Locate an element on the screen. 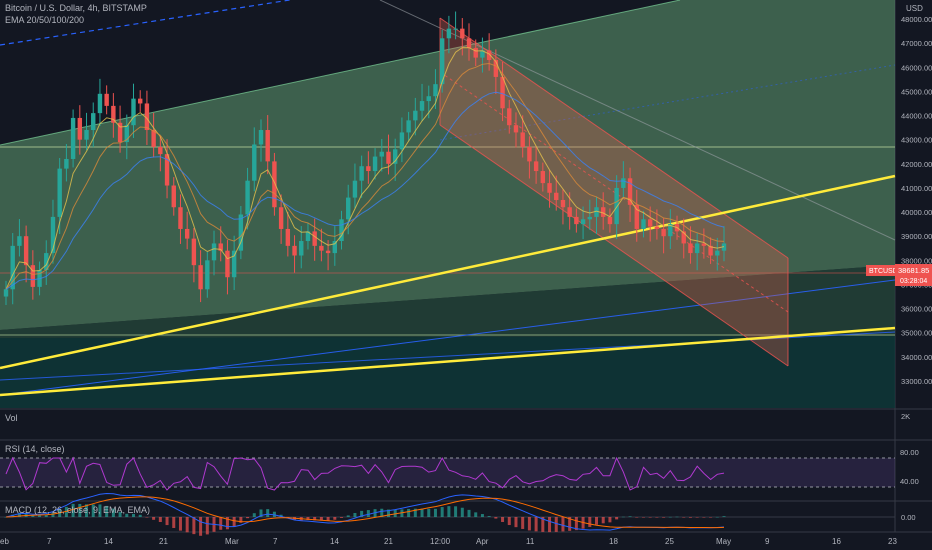 The height and width of the screenshot is (550, 932). price-tick-label: 33000.00 is located at coordinates (916, 381).